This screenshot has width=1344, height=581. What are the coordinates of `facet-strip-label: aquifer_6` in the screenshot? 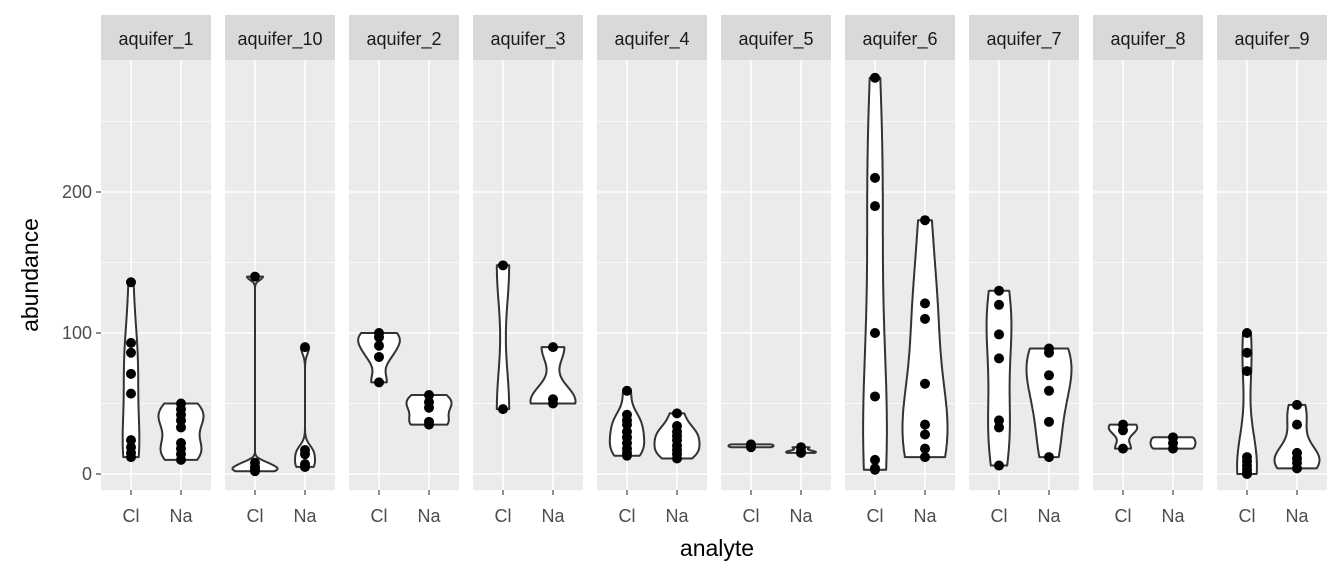 It's located at (899, 39).